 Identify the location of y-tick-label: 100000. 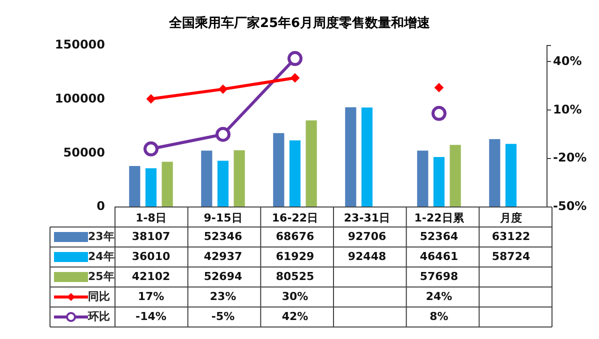
(79, 99).